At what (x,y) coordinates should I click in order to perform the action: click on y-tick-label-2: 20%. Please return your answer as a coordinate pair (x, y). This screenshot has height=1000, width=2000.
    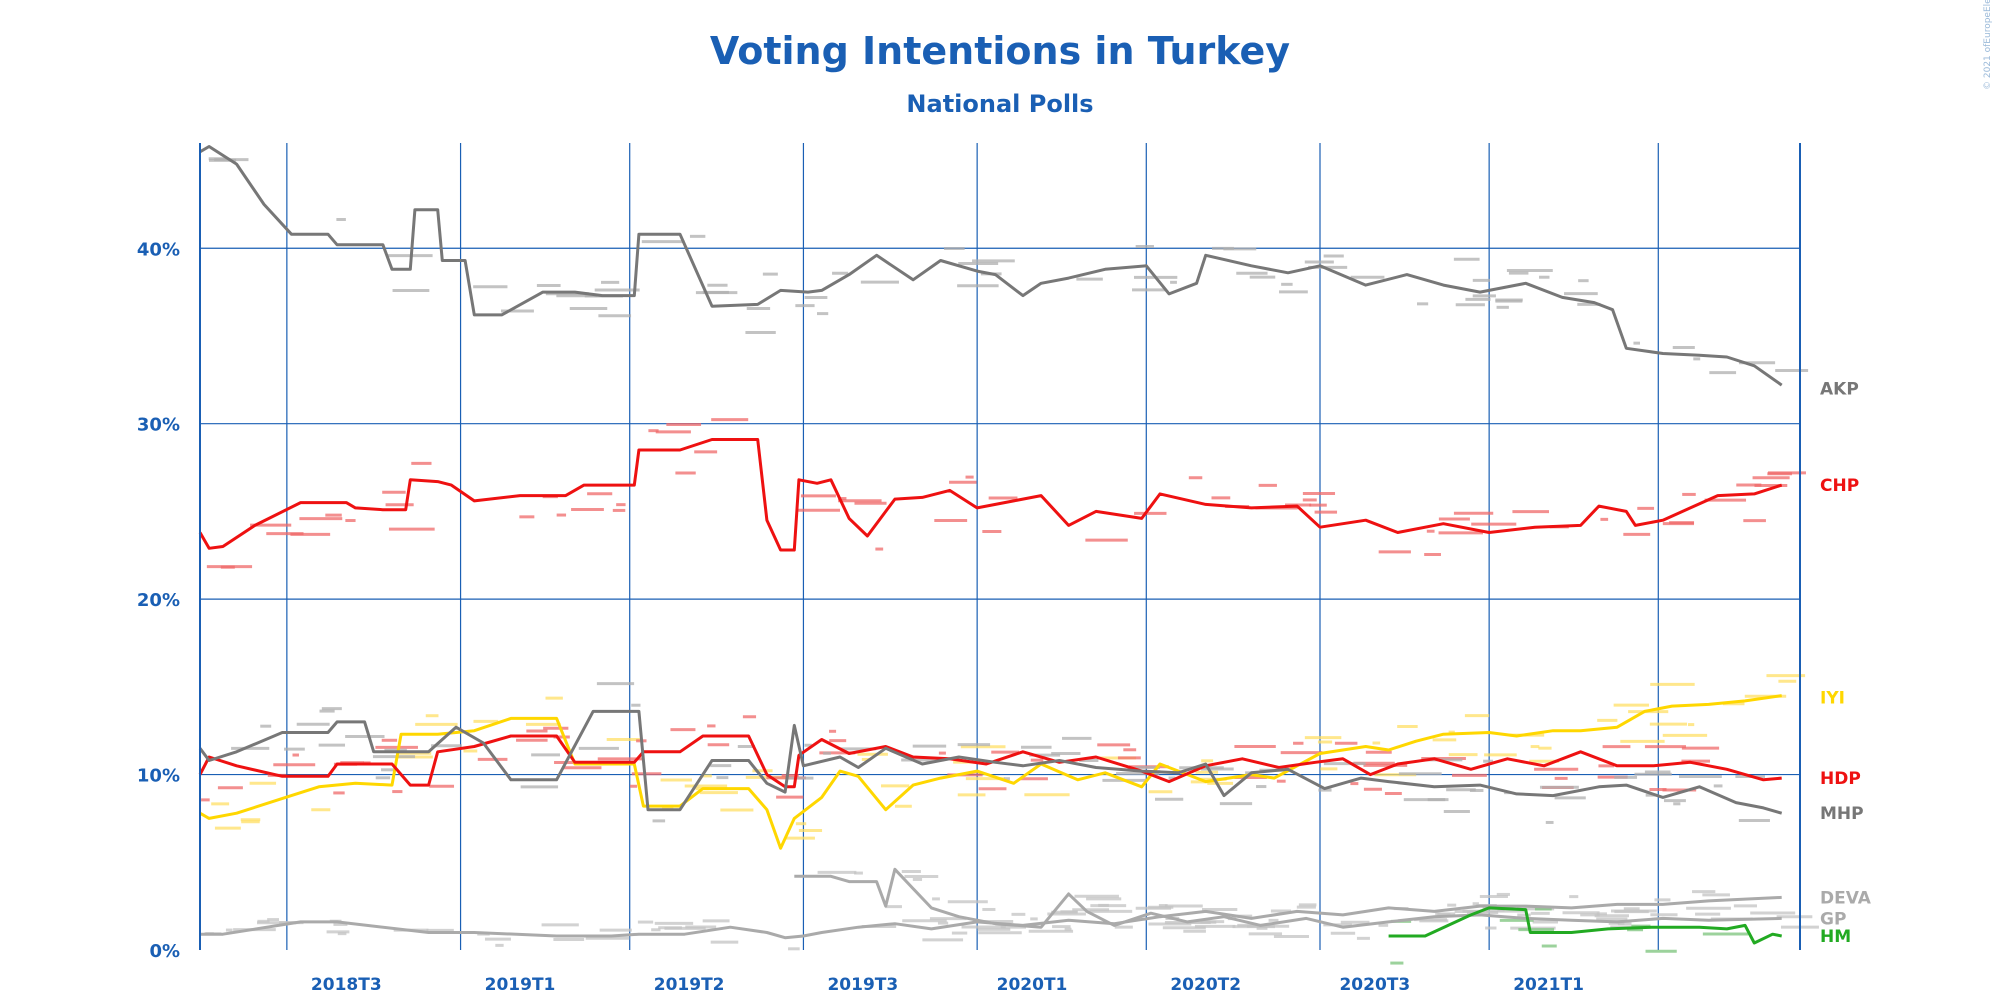
    Looking at the image, I should click on (158, 600).